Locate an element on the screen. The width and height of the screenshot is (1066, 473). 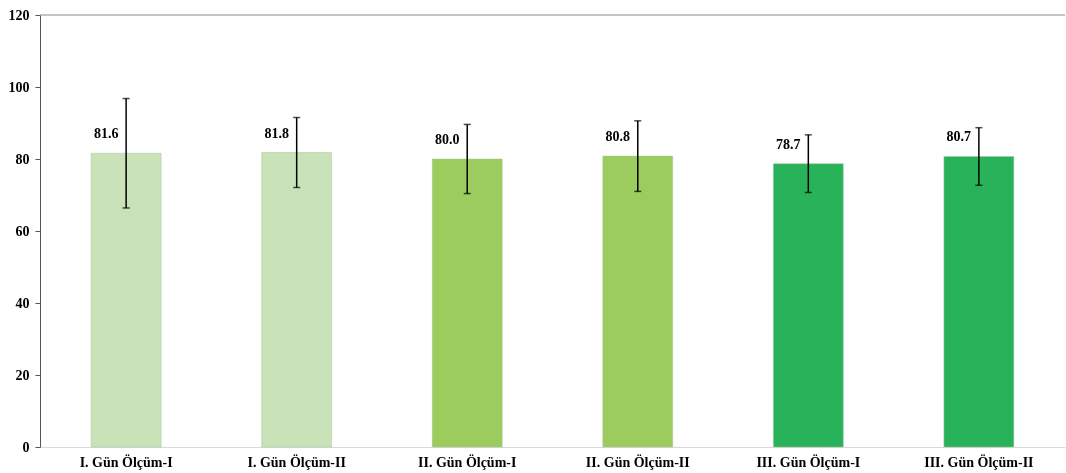
y-tick-label: 0 is located at coordinates (26, 447).